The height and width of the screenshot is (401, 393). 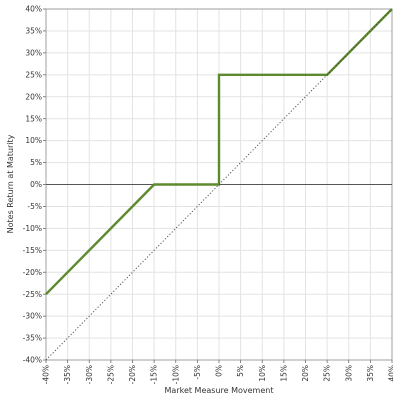 I want to click on y-tick-label: 35%, so click(x=33, y=31).